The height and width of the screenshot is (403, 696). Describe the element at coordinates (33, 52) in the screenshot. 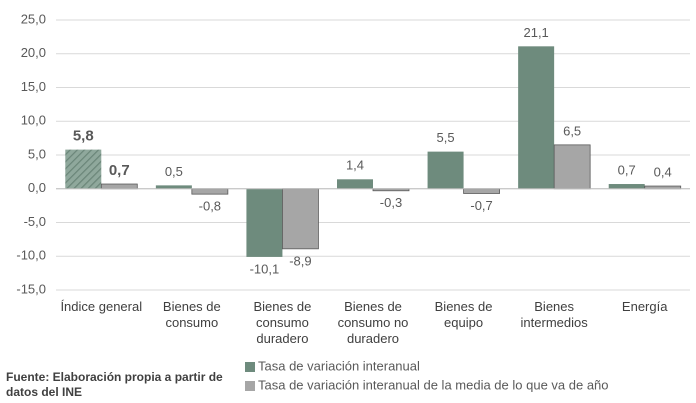

I see `y-tick-label: 20,0` at that location.